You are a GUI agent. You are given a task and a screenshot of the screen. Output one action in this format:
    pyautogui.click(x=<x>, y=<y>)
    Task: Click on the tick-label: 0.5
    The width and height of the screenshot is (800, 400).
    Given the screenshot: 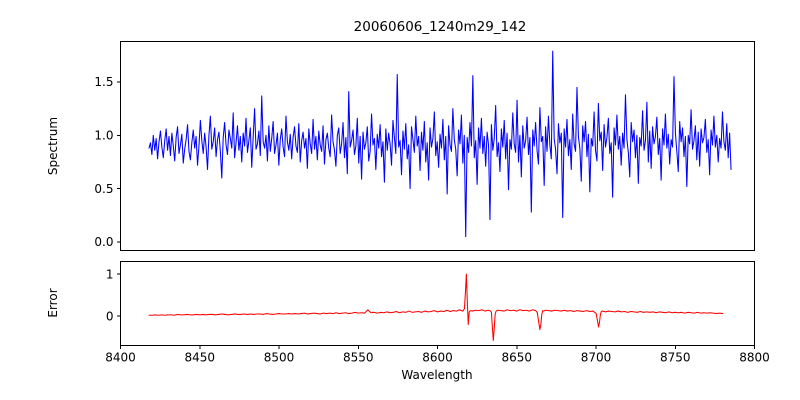 What is the action you would take?
    pyautogui.click(x=103, y=189)
    